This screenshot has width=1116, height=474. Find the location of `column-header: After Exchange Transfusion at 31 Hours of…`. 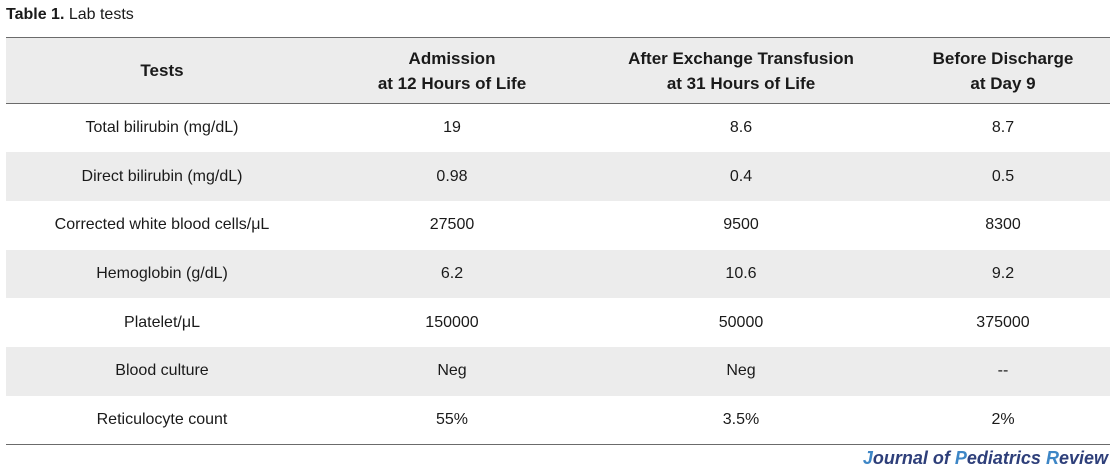

column-header: After Exchange Transfusion at 31 Hours of… is located at coordinates (741, 70).